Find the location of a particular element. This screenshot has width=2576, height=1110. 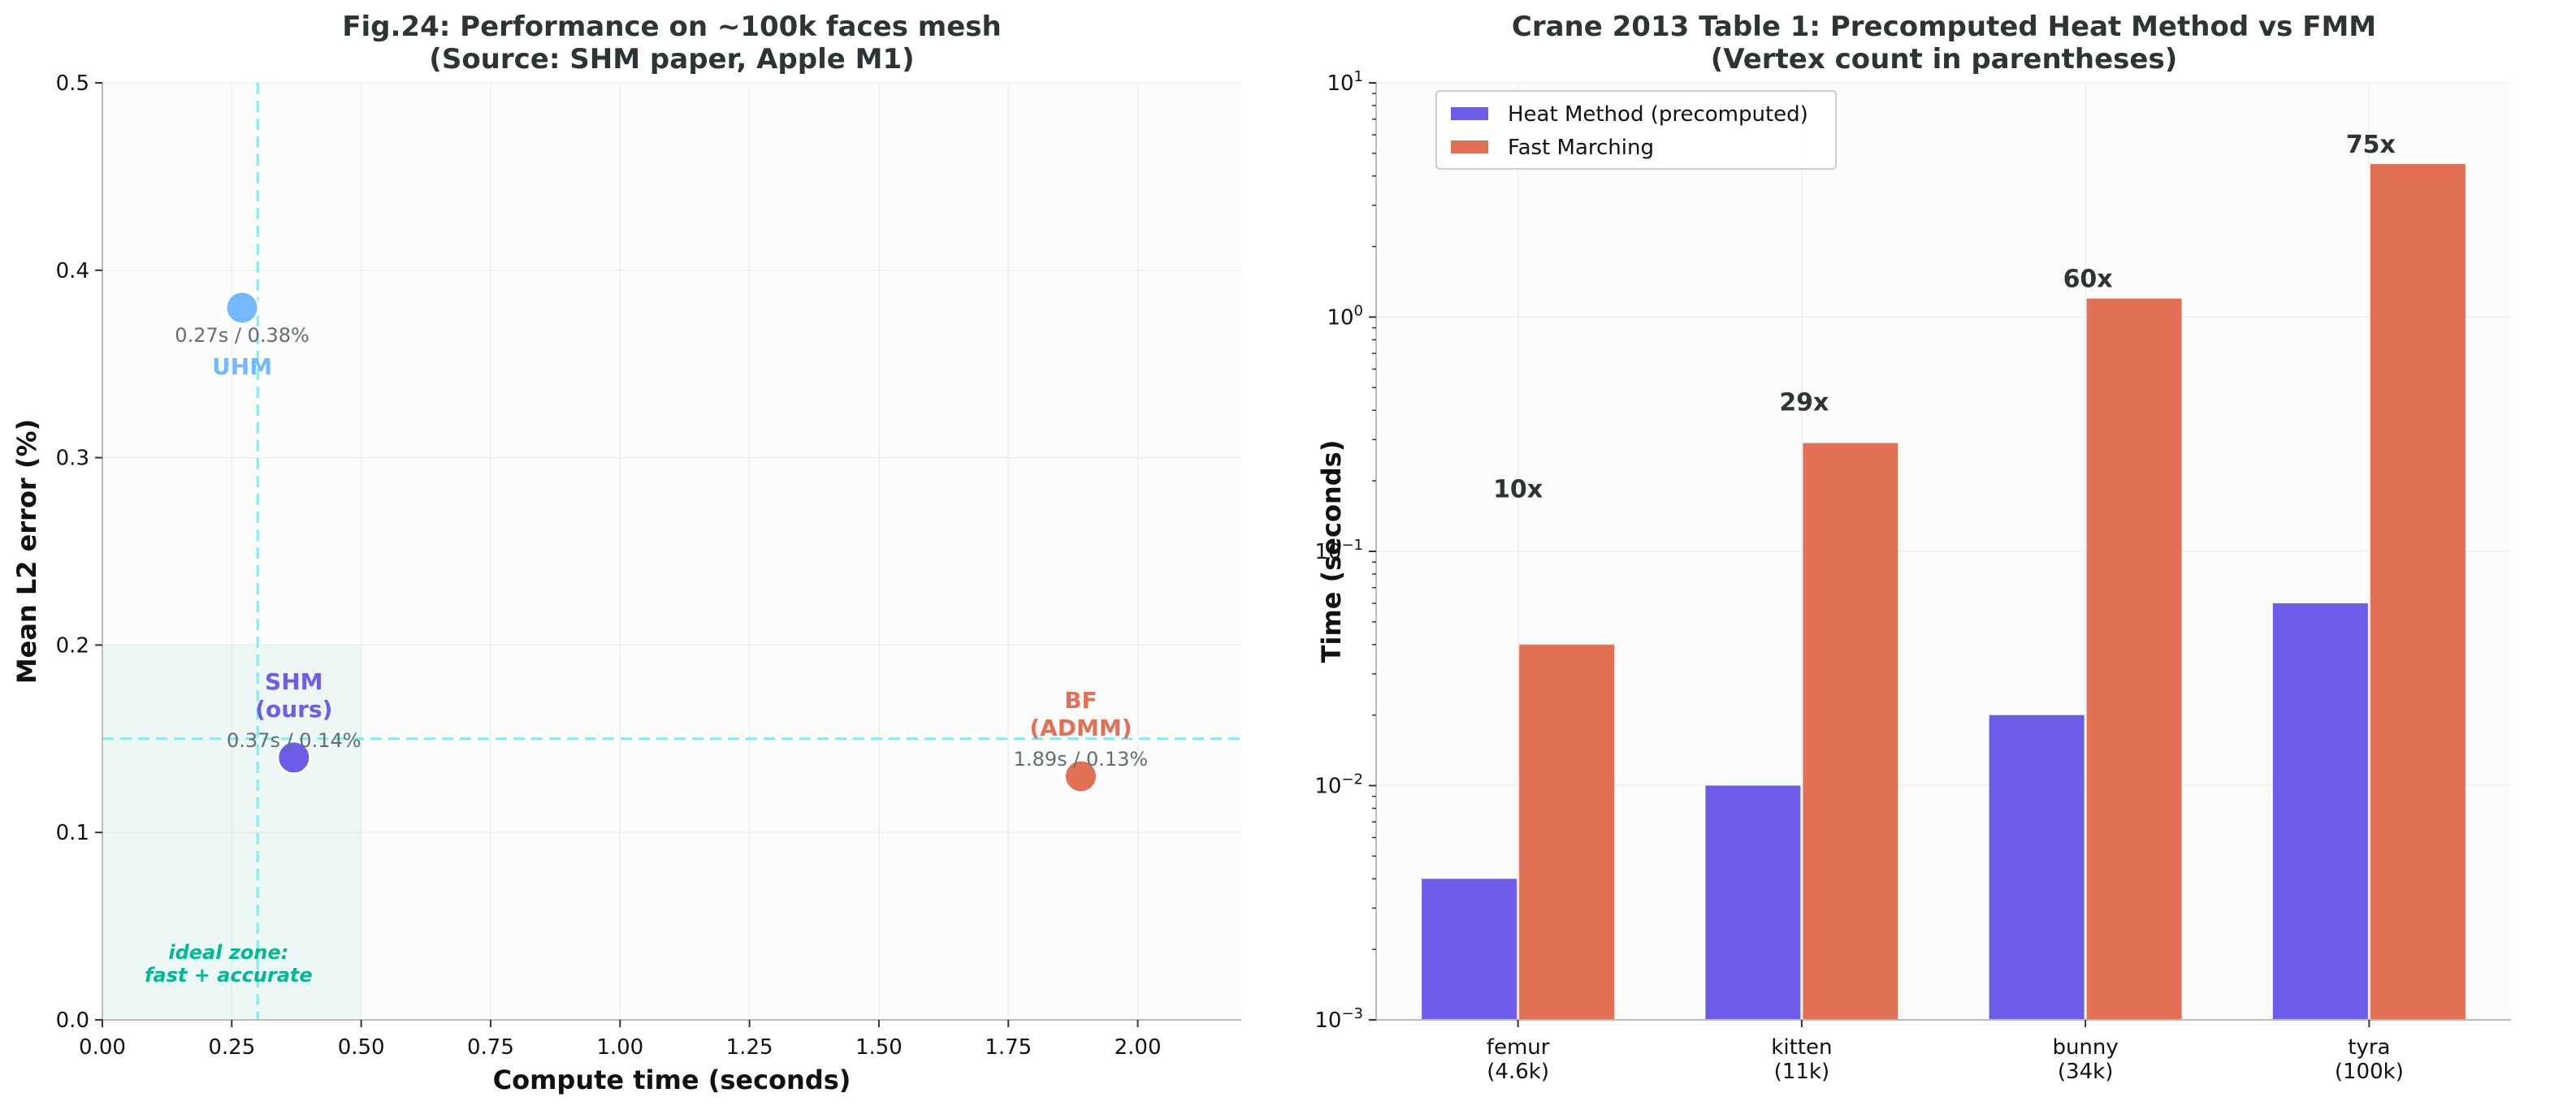

y-tick-label: 0.0 is located at coordinates (72, 1021).